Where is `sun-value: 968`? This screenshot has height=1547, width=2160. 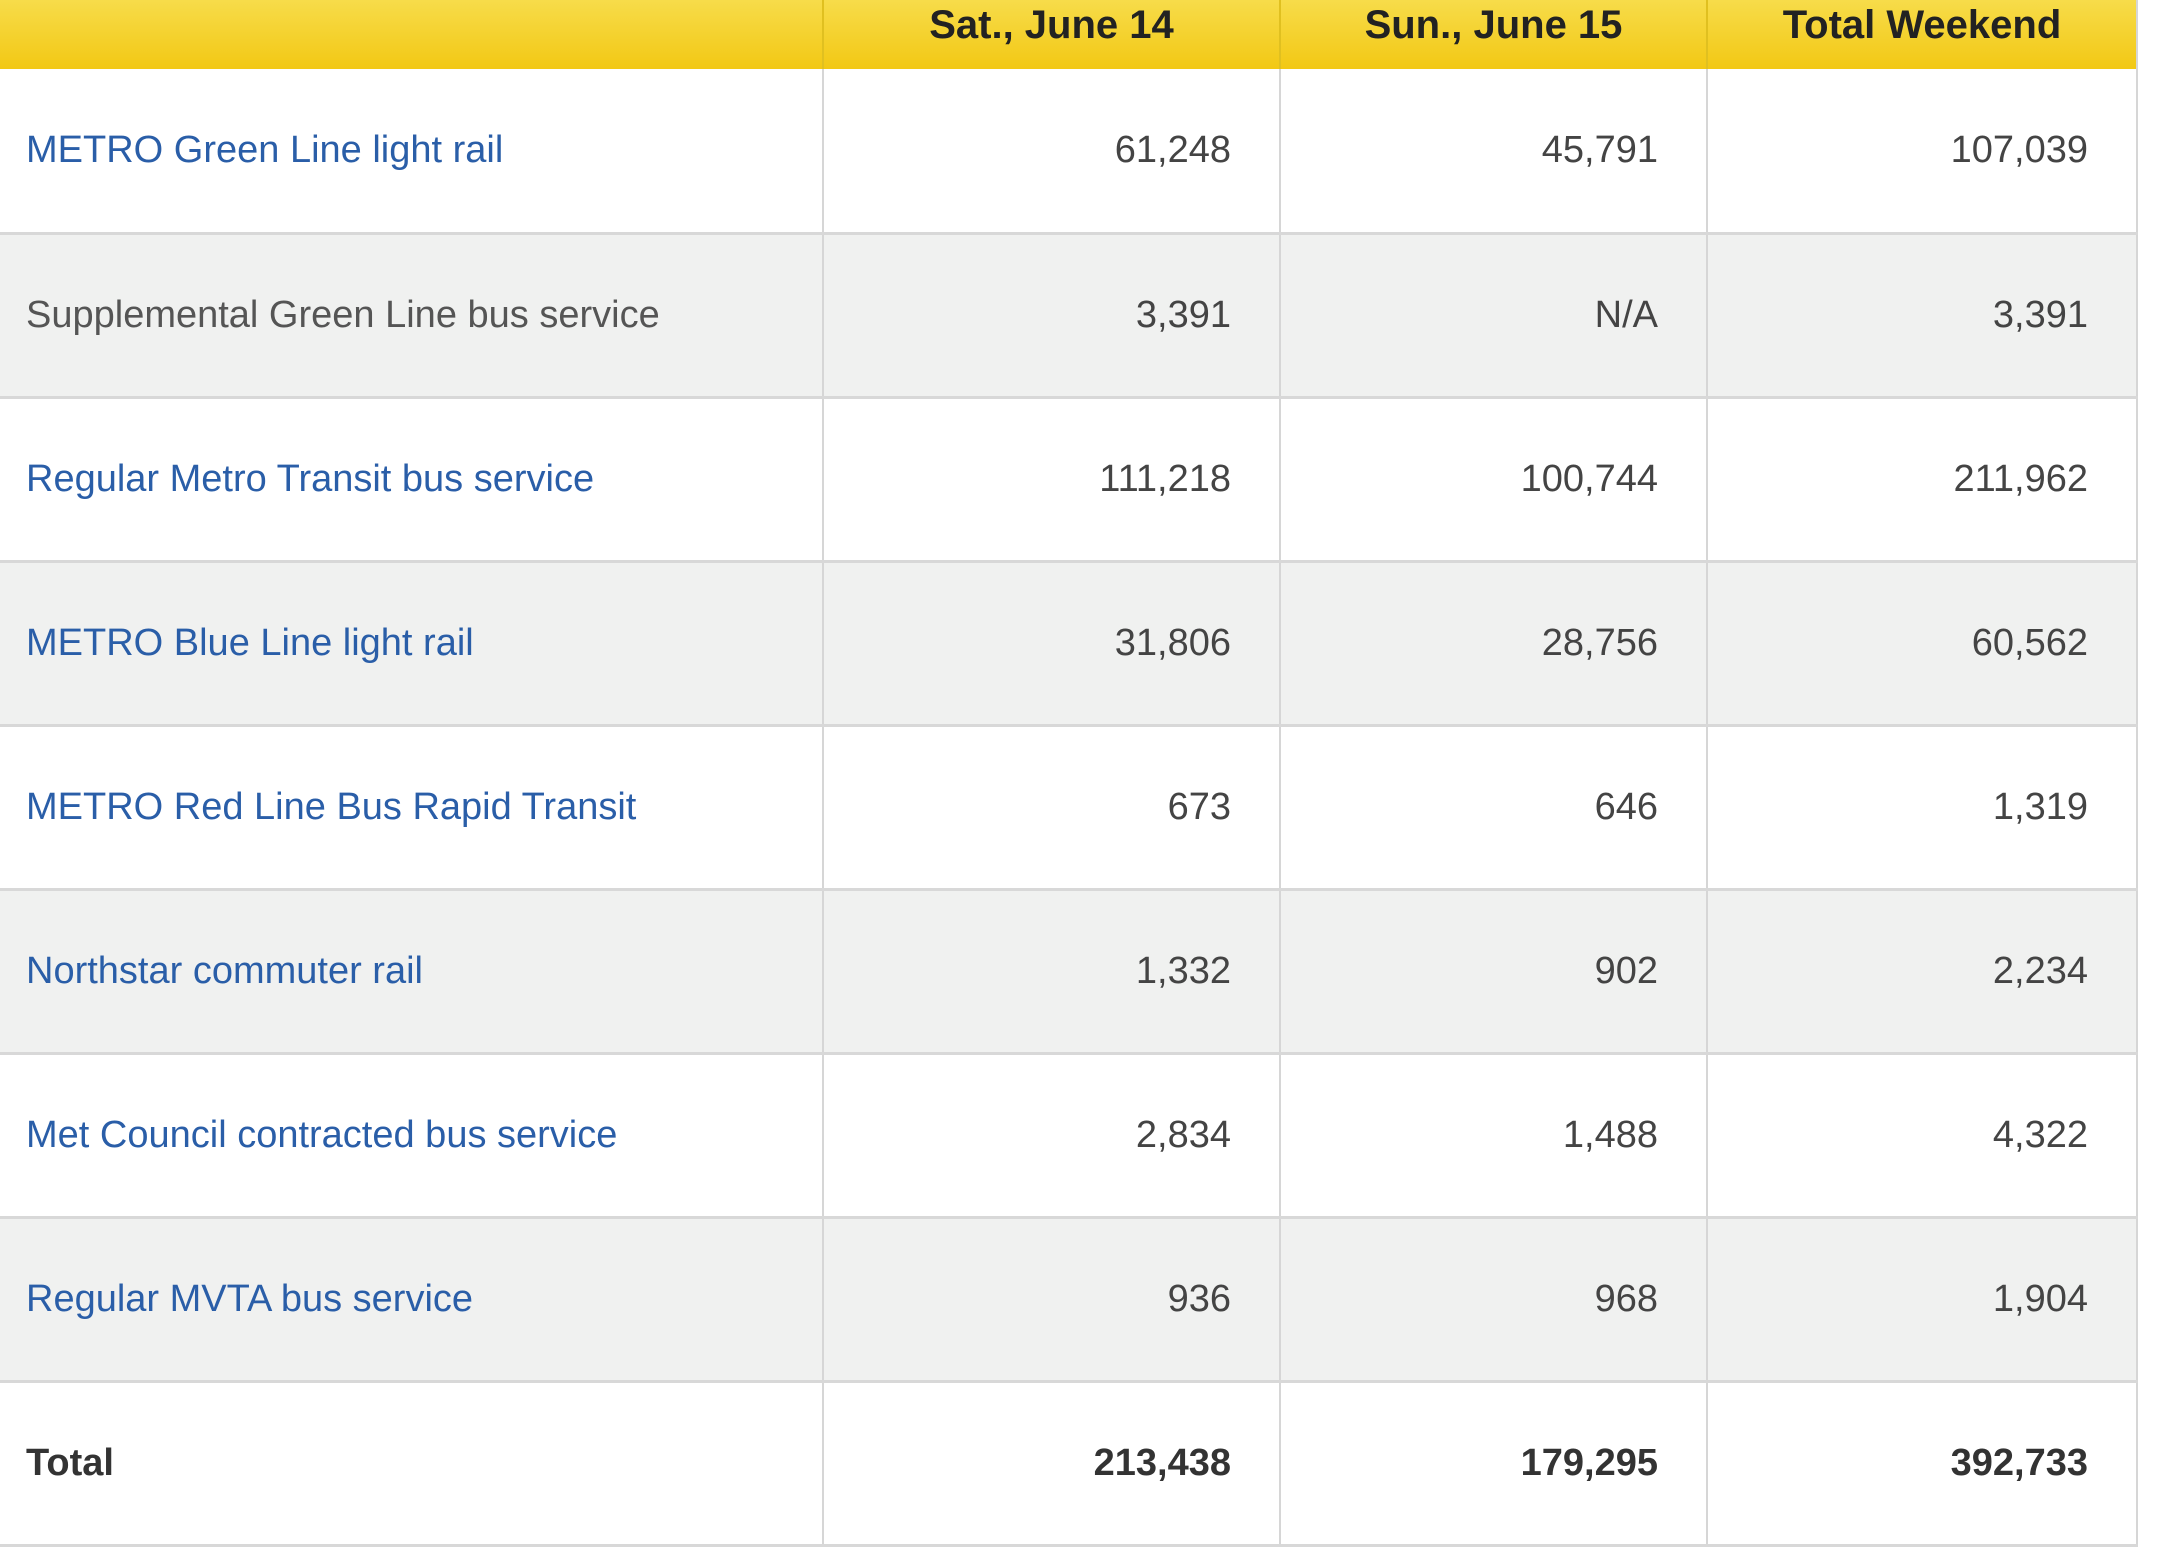
sun-value: 968 is located at coordinates (1493, 1299).